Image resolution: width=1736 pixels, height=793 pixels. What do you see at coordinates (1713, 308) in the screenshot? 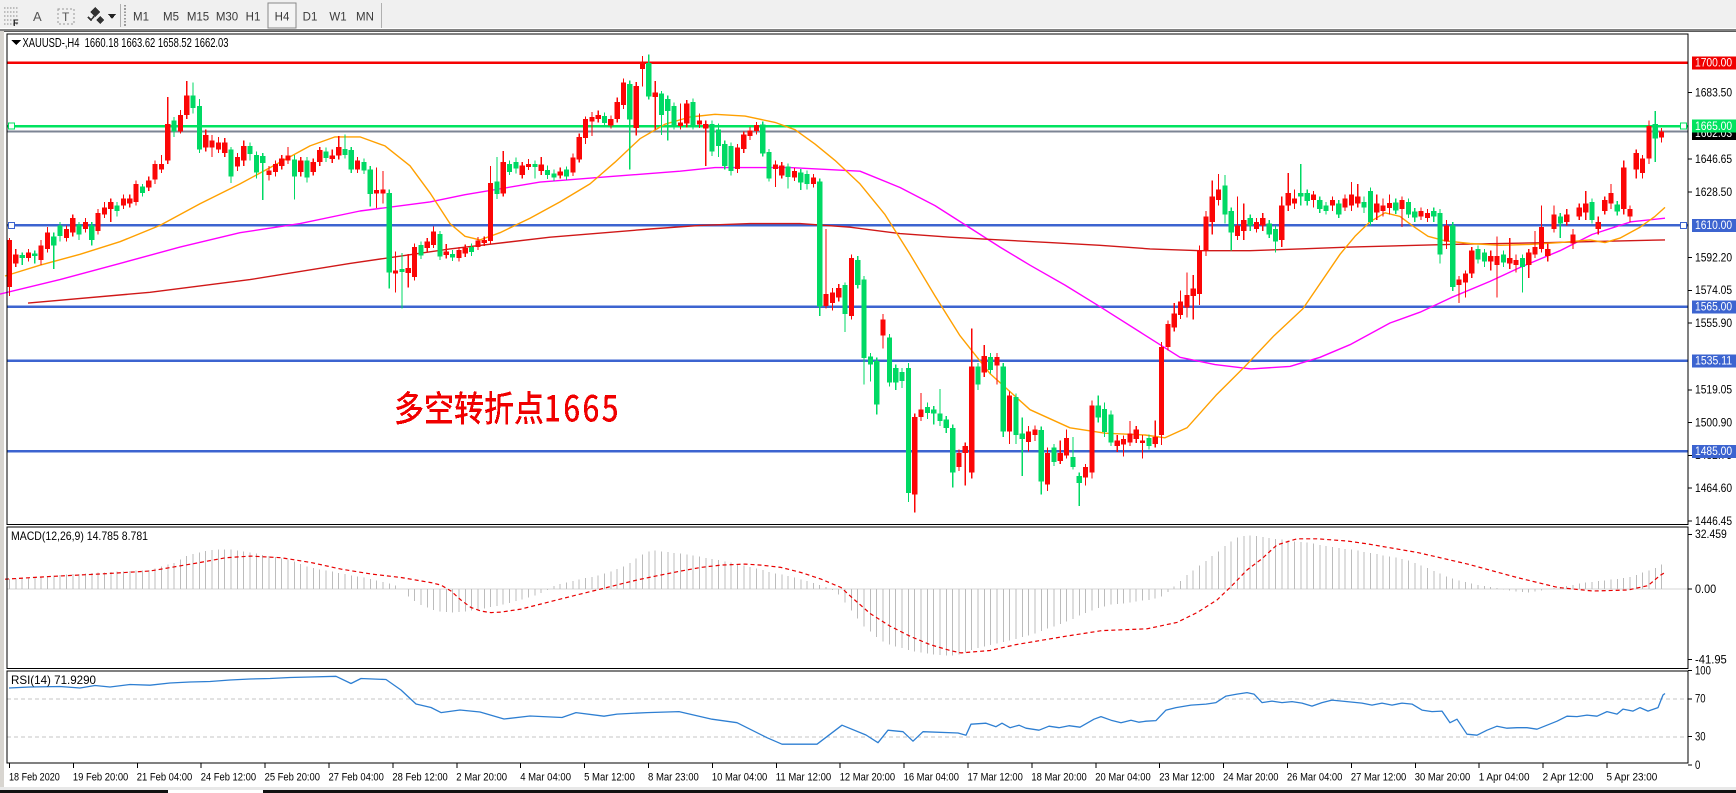
I see `svg-text: 1565.00` at bounding box center [1713, 308].